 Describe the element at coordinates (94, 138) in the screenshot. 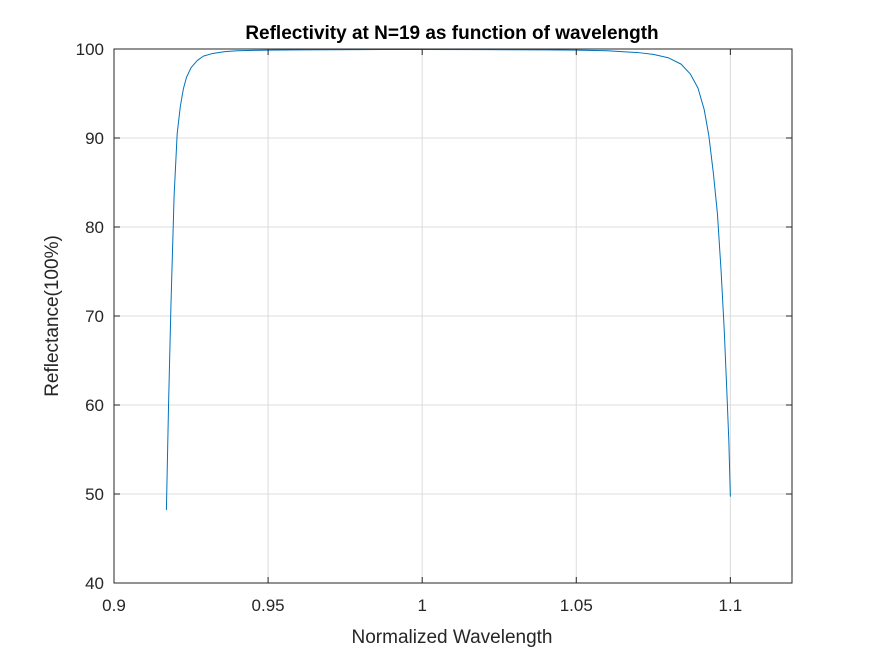

I see `y-tick-label: 90` at that location.